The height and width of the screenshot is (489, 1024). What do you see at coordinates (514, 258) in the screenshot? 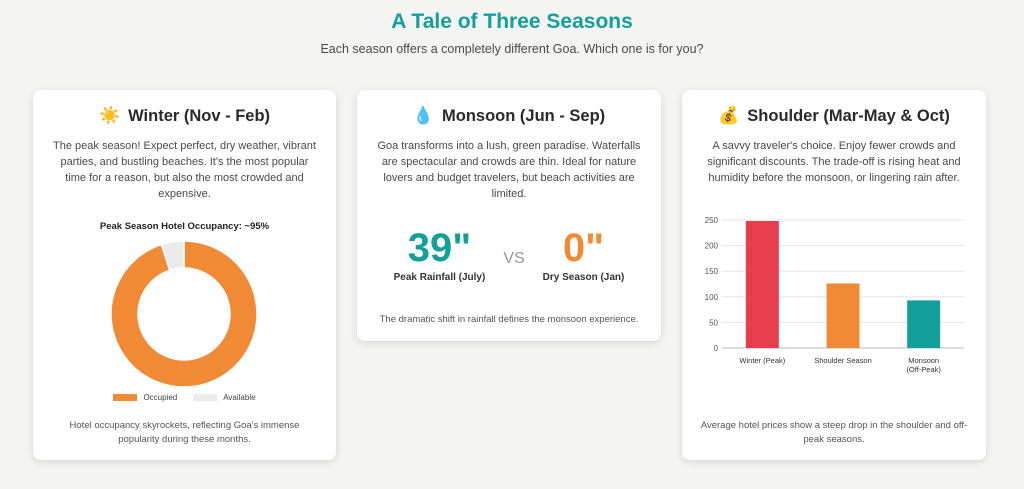
I see `vs-label: VS` at bounding box center [514, 258].